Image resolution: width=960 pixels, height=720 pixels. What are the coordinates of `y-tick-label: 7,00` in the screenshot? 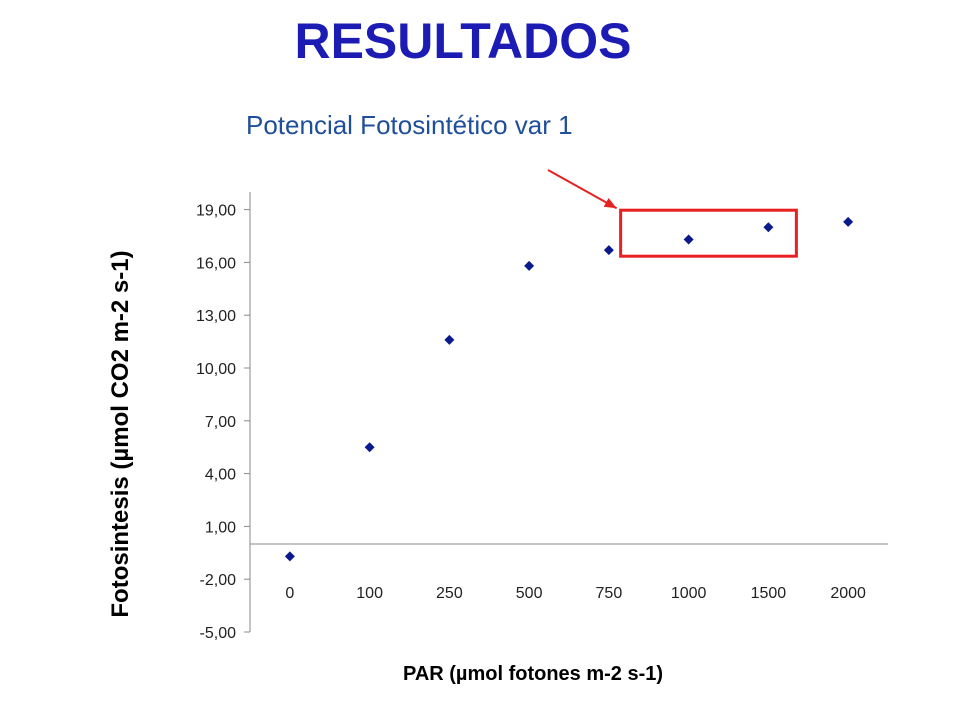 It's located at (220, 422).